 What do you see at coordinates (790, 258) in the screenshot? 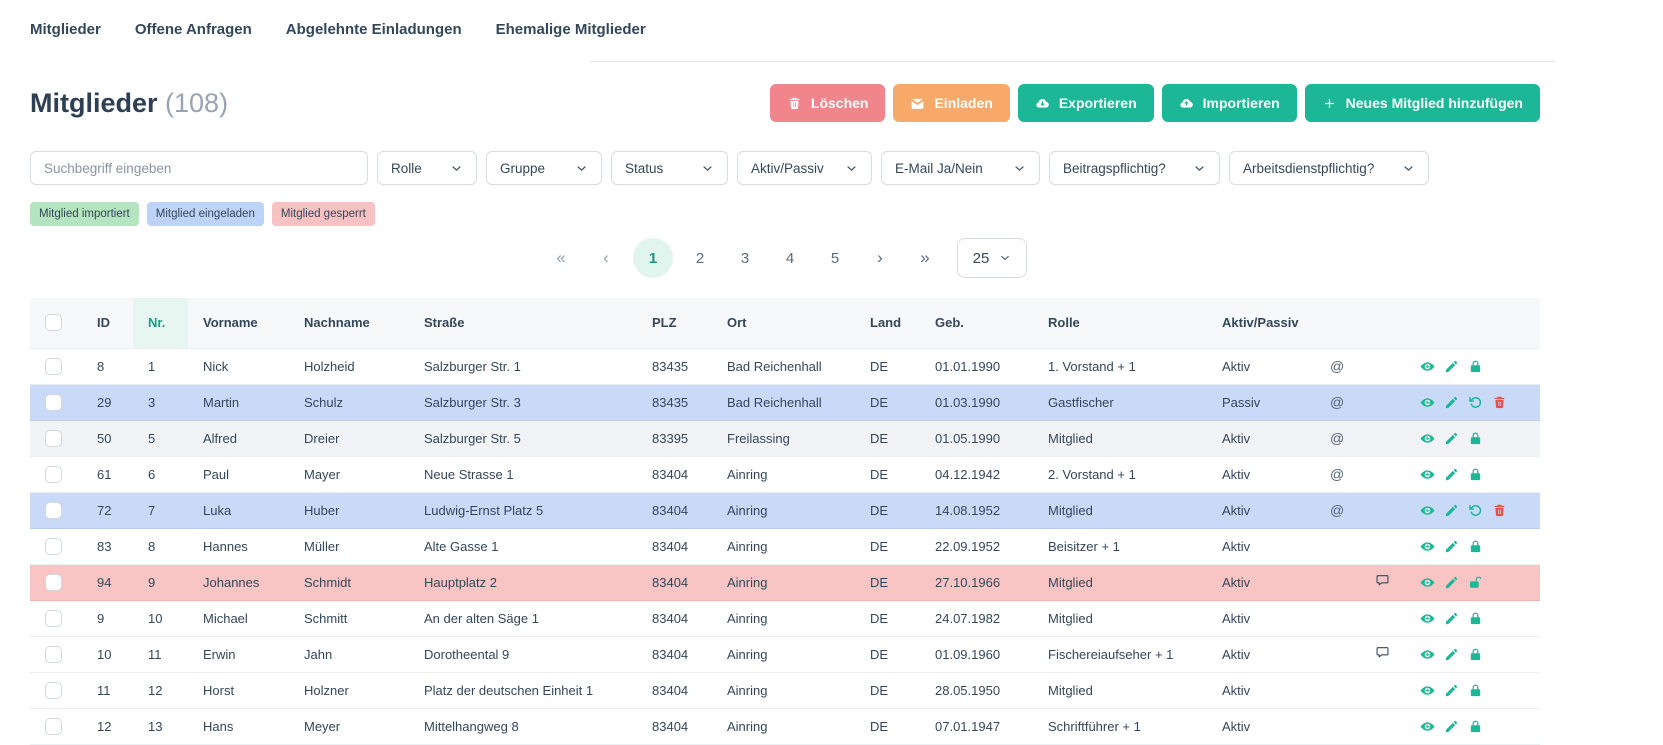
I see `page-4-button: 4` at bounding box center [790, 258].